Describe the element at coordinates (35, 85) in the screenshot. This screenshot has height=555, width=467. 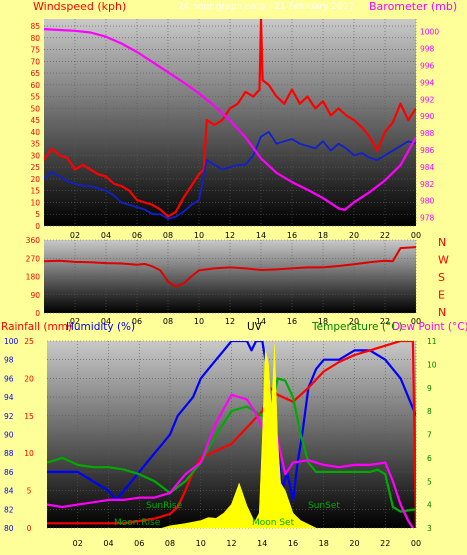
I see `y-tick-label: 60` at that location.